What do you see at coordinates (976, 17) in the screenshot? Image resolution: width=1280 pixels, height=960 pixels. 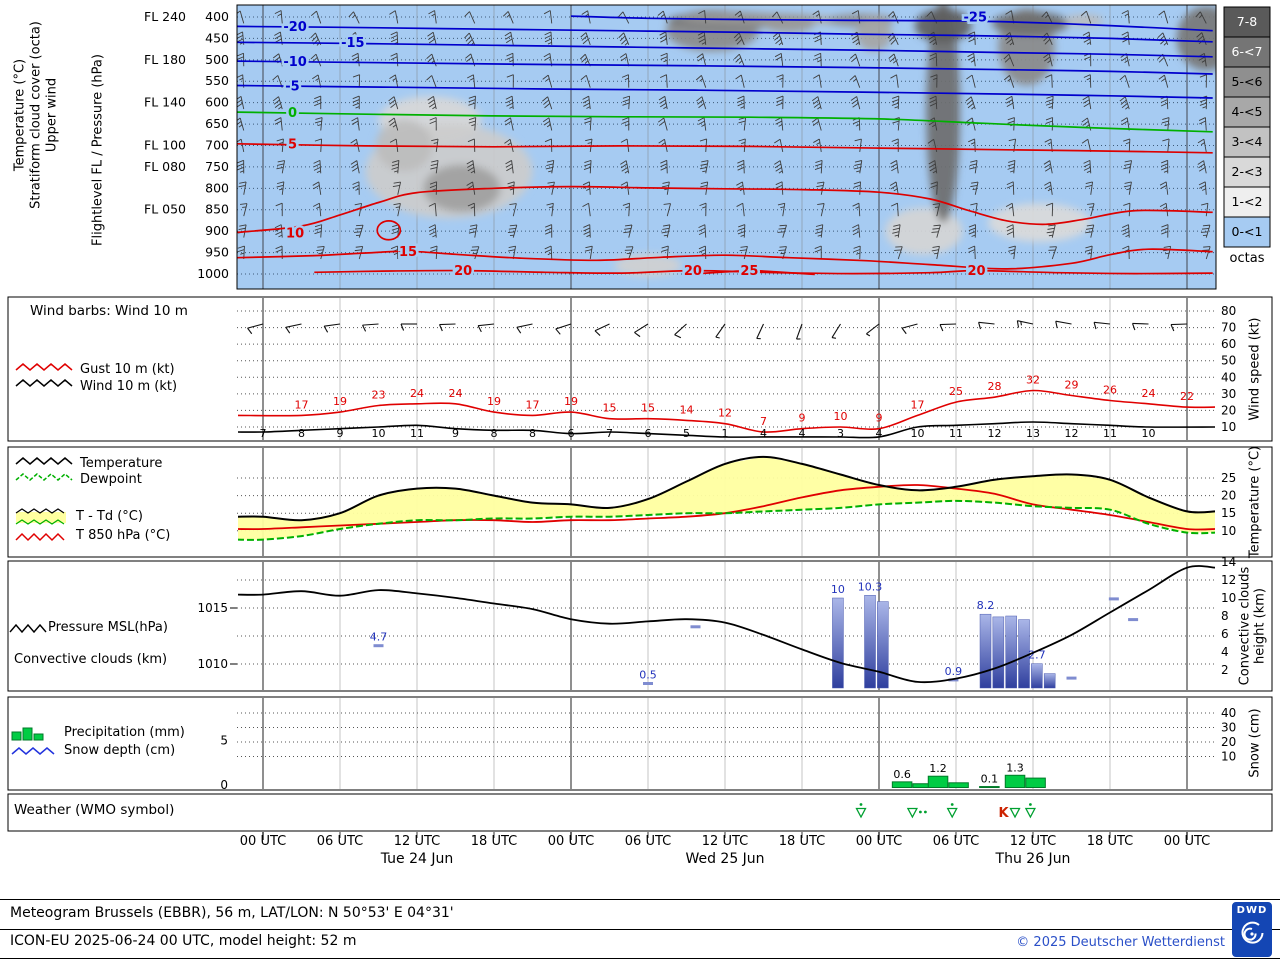 I see `isotherm-label: -25` at bounding box center [976, 17].